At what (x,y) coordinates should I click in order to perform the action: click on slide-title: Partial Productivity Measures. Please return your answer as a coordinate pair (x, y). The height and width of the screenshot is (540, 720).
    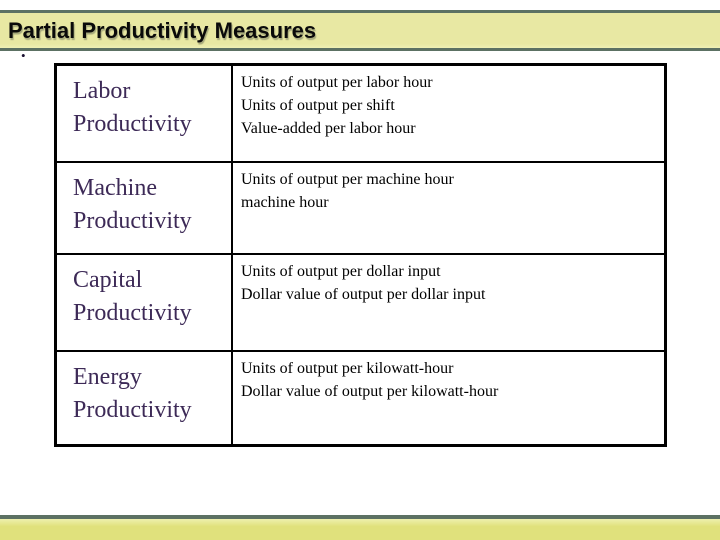
    Looking at the image, I should click on (162, 30).